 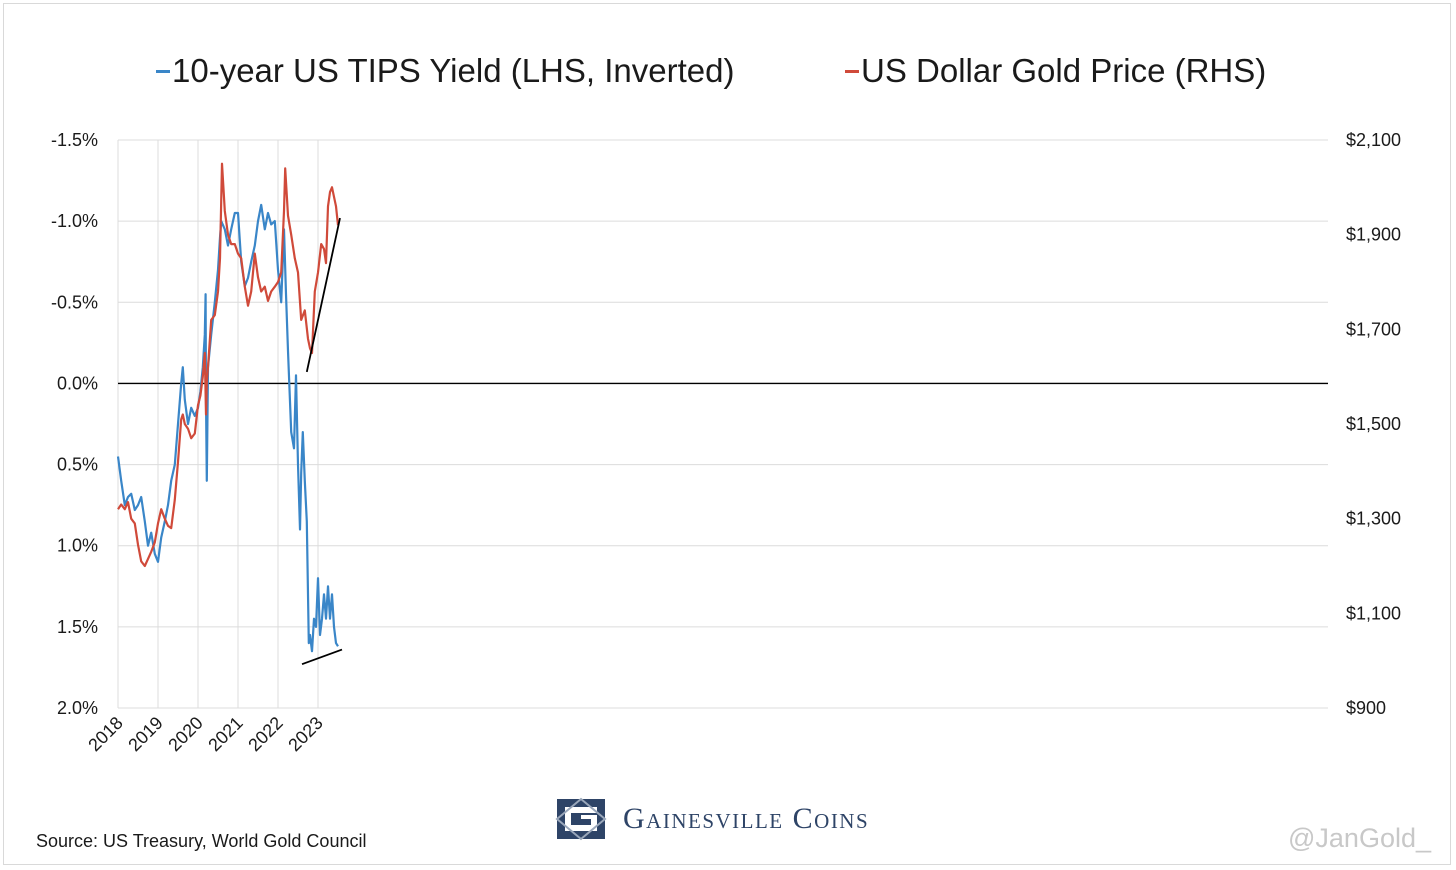 I want to click on y-right-tick-label: $1,900, so click(x=1373, y=235).